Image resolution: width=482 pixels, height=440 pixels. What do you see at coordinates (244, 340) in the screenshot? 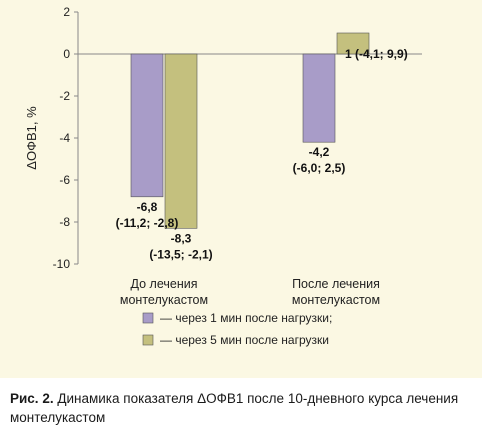
I see `legend-label: — через 5 мин после нагрузки` at bounding box center [244, 340].